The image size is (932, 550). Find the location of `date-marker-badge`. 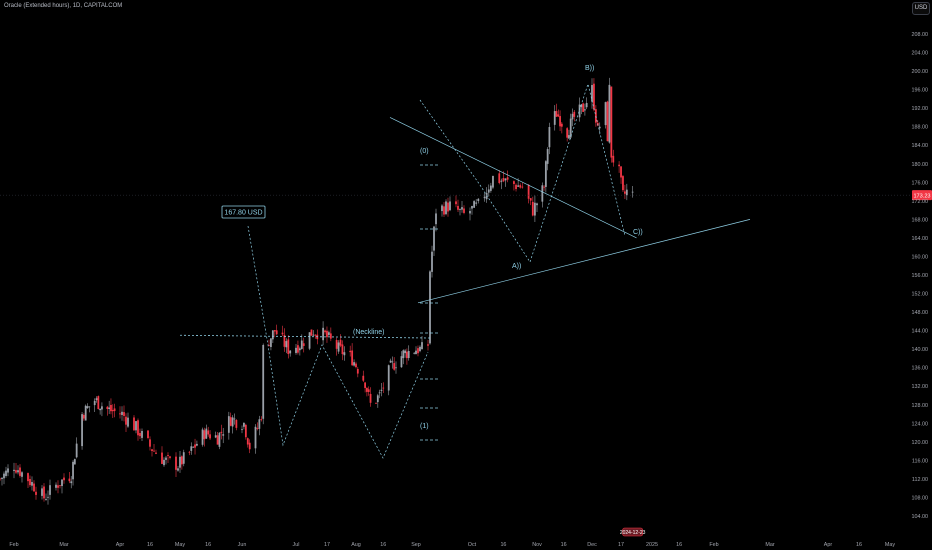

date-marker-badge is located at coordinates (632, 532).